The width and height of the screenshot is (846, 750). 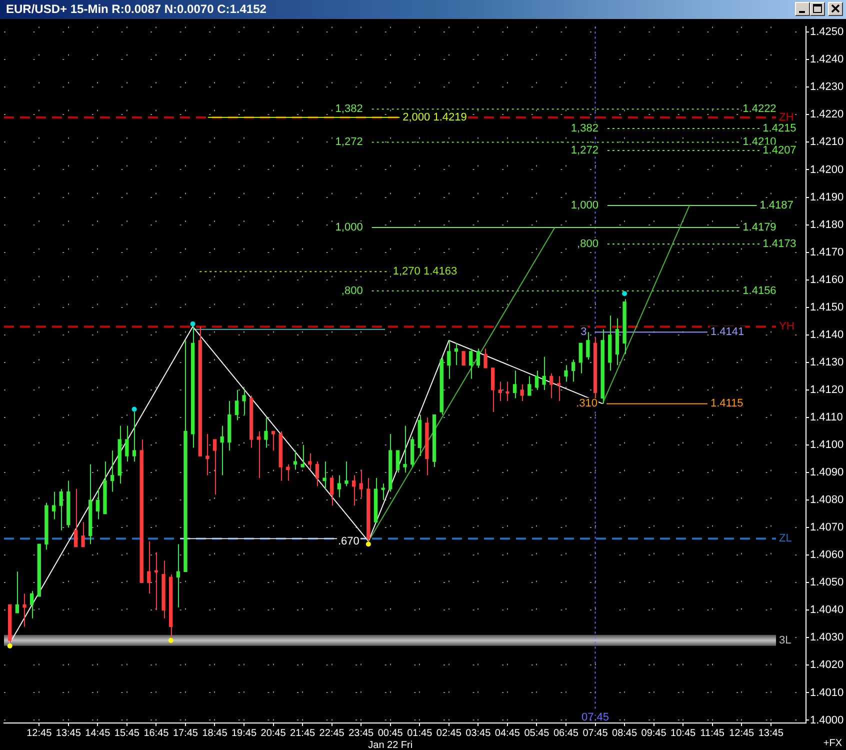 What do you see at coordinates (185, 733) in the screenshot?
I see `x-tick-label: 17:45` at bounding box center [185, 733].